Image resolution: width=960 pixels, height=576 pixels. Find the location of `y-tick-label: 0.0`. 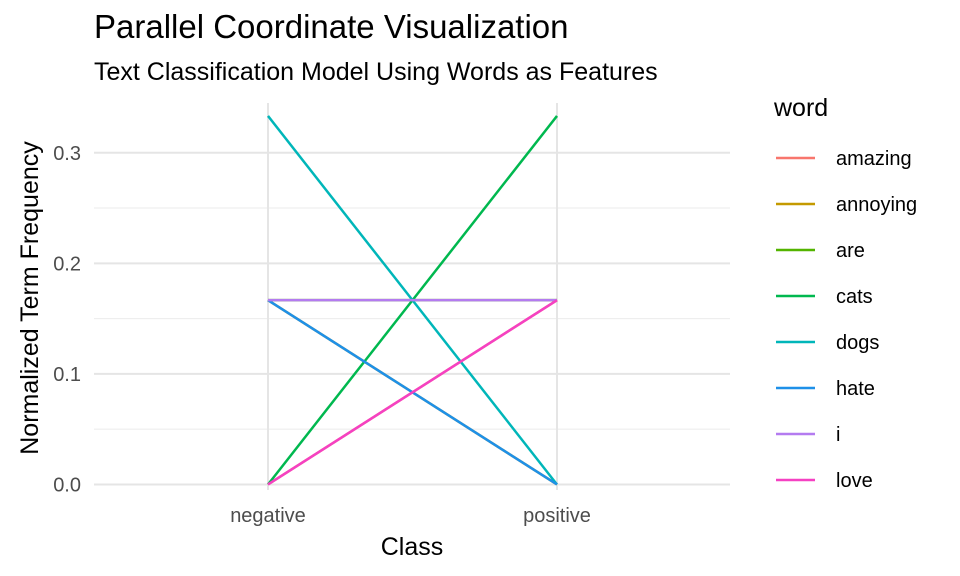

y-tick-label: 0.0 is located at coordinates (67, 485).